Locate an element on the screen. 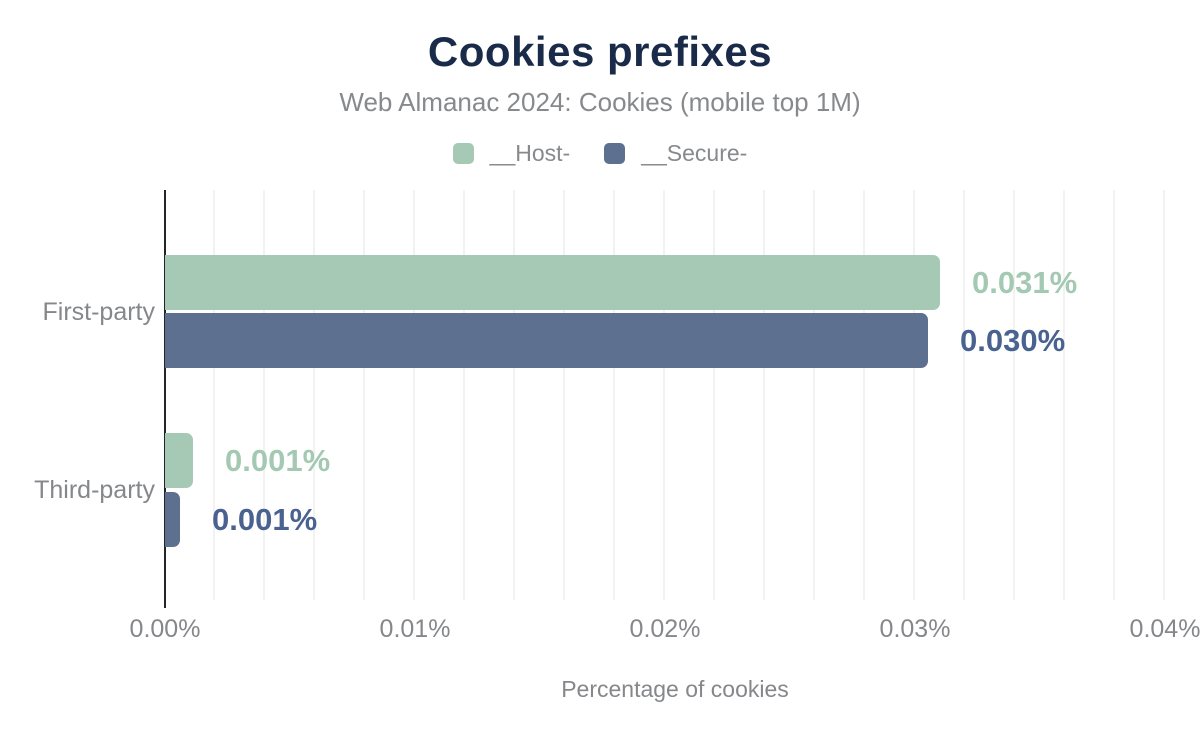 The image size is (1200, 742). legend-label-host: __Host- is located at coordinates (530, 153).